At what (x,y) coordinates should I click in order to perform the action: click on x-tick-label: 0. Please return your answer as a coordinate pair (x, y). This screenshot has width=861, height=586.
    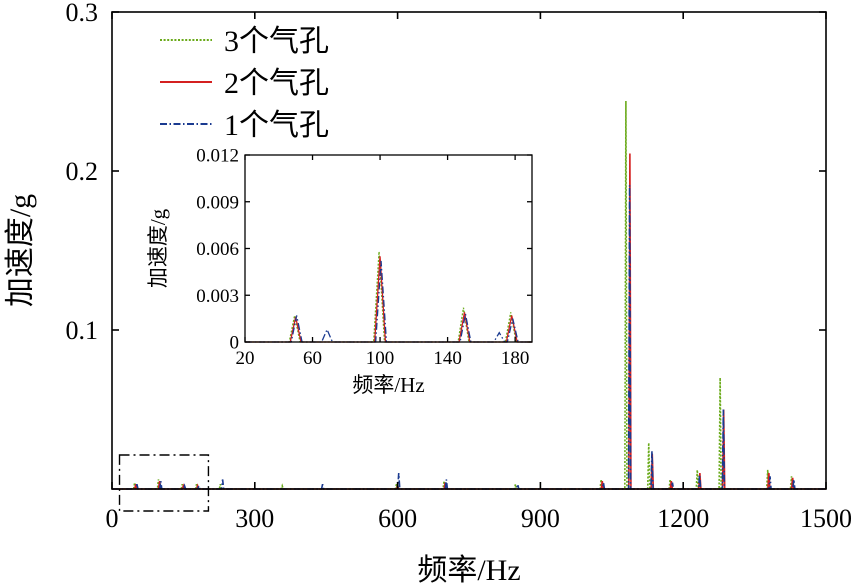
    Looking at the image, I should click on (112, 518).